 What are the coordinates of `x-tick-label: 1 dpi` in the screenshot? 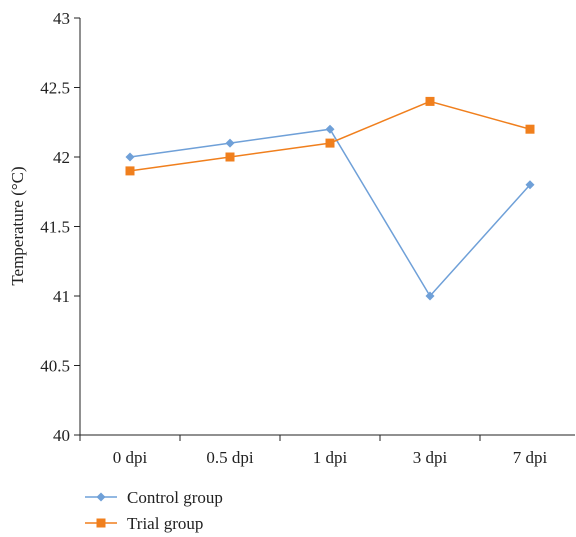 It's located at (330, 457).